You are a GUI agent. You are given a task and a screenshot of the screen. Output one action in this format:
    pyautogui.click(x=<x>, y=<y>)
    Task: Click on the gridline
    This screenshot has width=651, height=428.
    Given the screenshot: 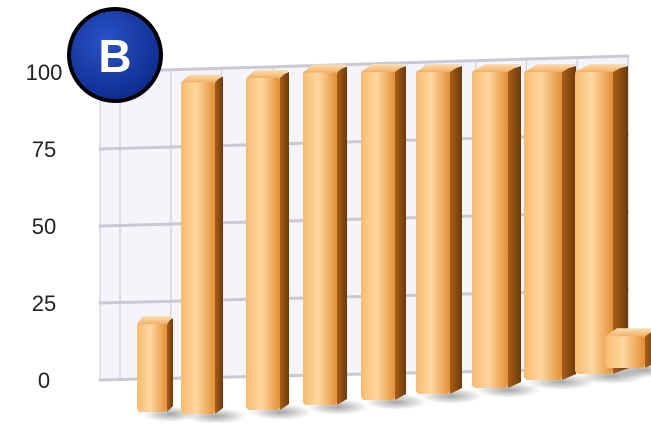 What is the action you would take?
    pyautogui.click(x=364, y=64)
    